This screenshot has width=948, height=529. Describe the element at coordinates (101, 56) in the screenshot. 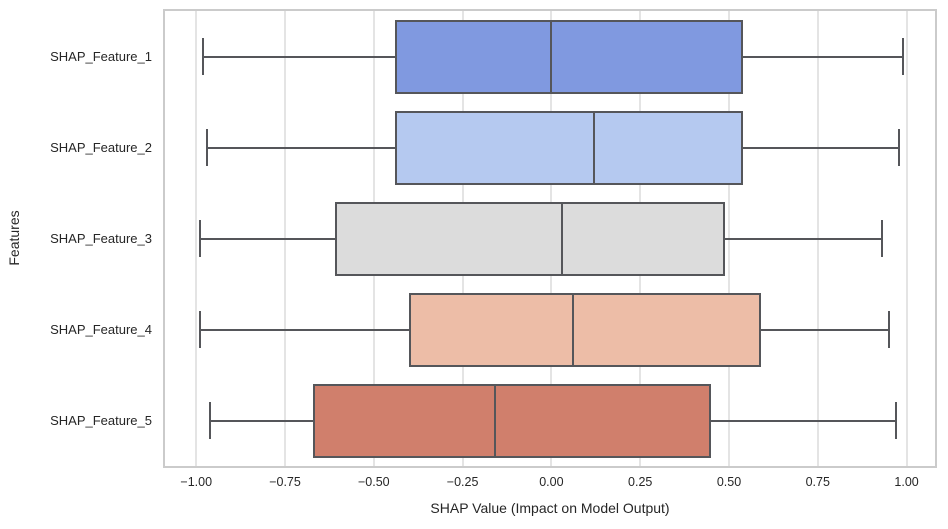

I see `y-tick-label: SHAP_Feature_1` at that location.